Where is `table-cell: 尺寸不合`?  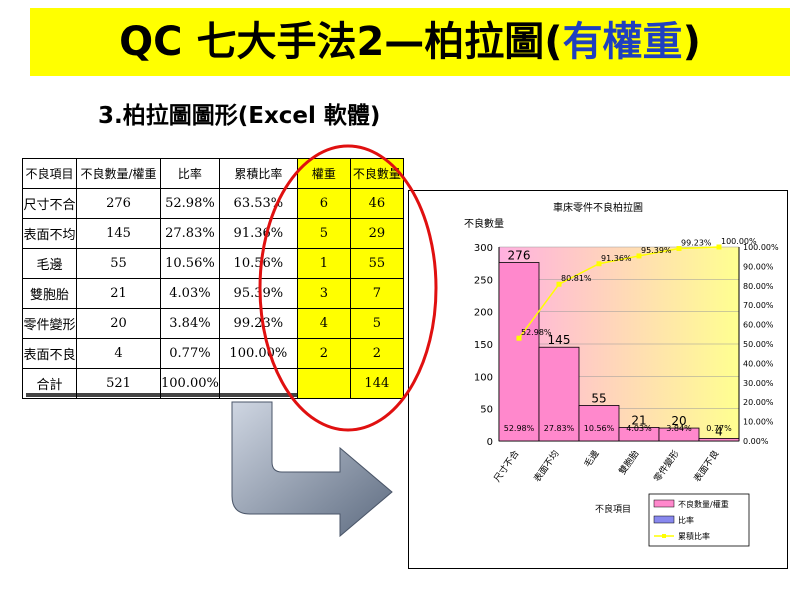 table-cell: 尺寸不合 is located at coordinates (49, 203).